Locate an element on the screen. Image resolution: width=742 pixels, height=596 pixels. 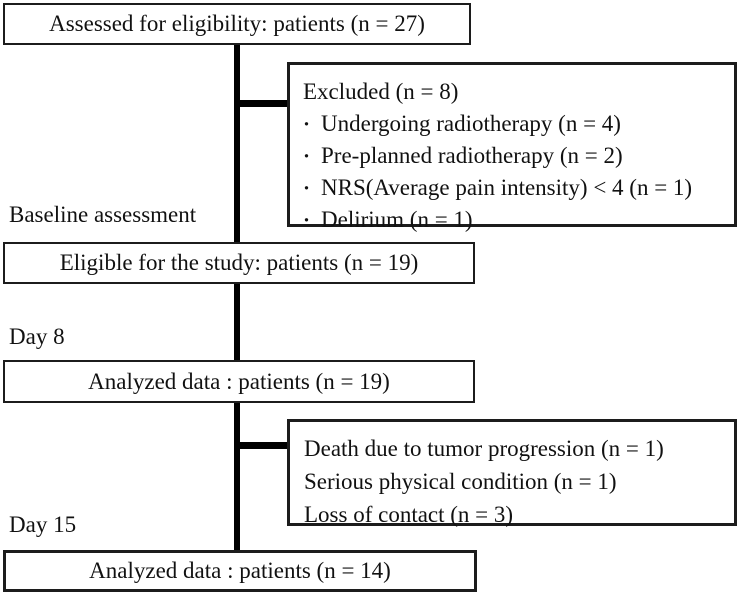
excluded-item: Undergoing radiotherapy (n = 4) is located at coordinates (471, 123).